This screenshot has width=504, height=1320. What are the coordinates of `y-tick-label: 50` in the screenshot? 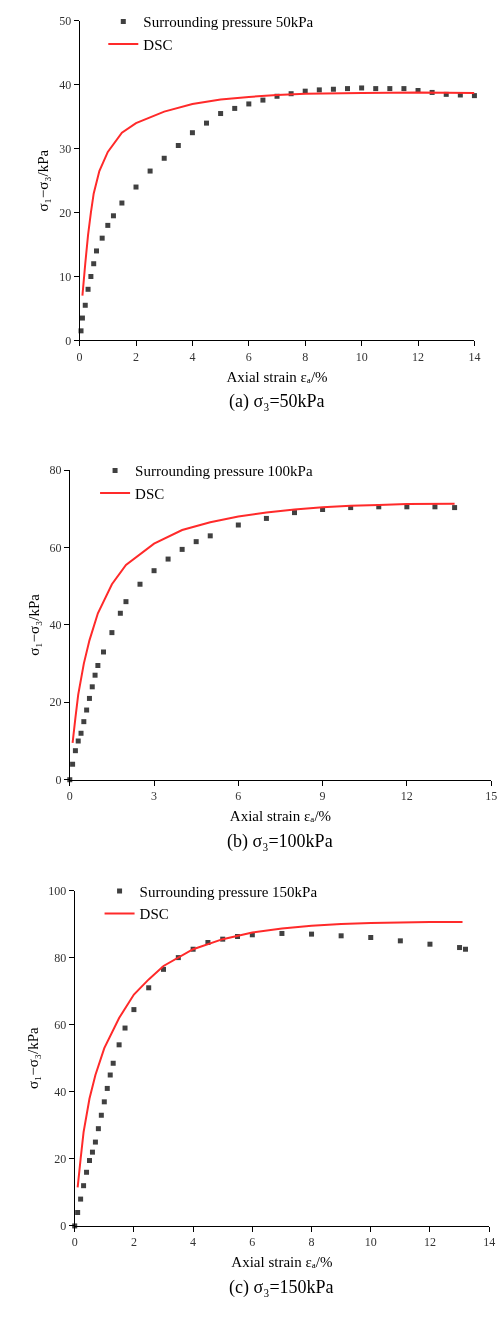 It's located at (65, 21).